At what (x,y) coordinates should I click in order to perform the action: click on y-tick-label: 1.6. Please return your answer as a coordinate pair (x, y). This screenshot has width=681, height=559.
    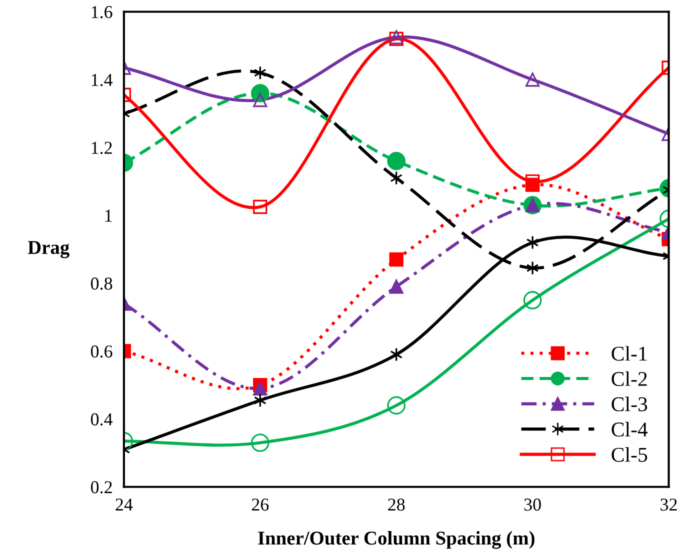
    Looking at the image, I should click on (102, 12).